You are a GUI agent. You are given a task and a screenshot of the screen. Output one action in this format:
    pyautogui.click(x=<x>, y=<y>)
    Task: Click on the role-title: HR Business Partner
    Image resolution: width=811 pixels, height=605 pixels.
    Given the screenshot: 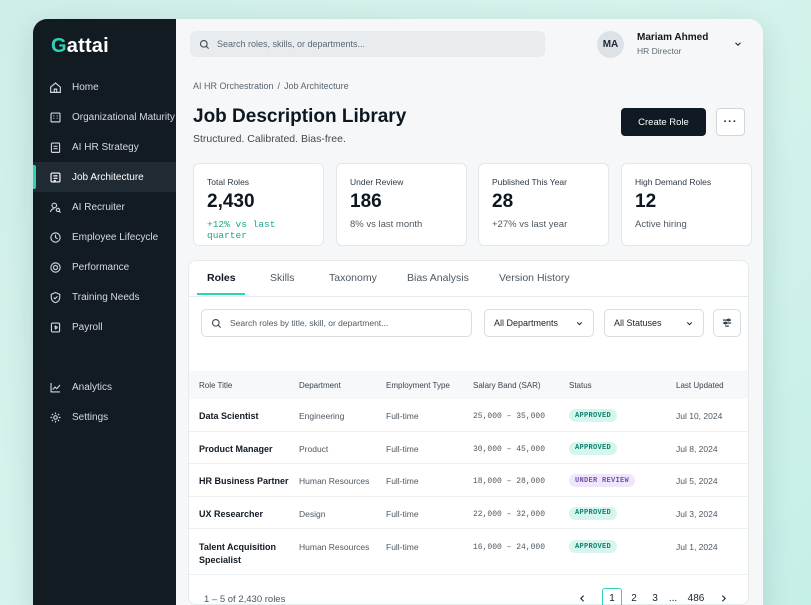 What is the action you would take?
    pyautogui.click(x=244, y=481)
    